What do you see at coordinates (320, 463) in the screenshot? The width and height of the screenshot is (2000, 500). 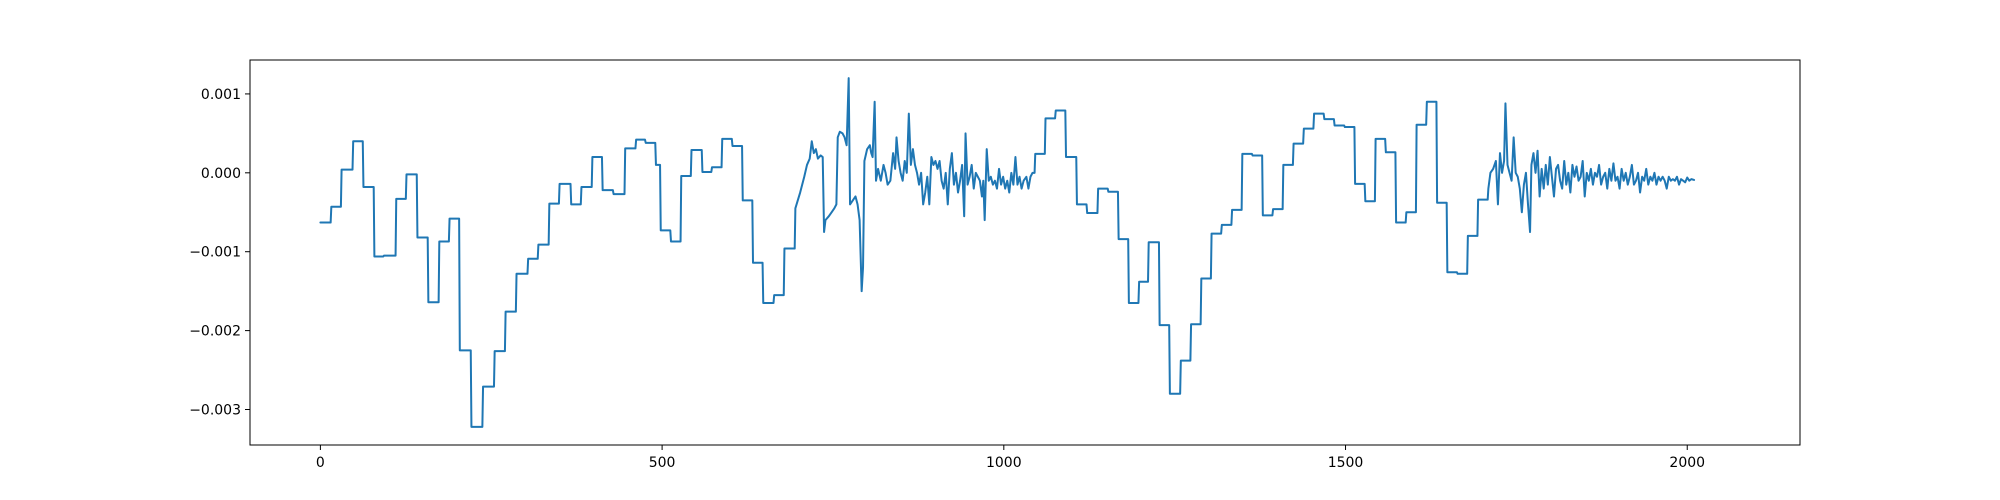 I see `x-tick-label: 0` at bounding box center [320, 463].